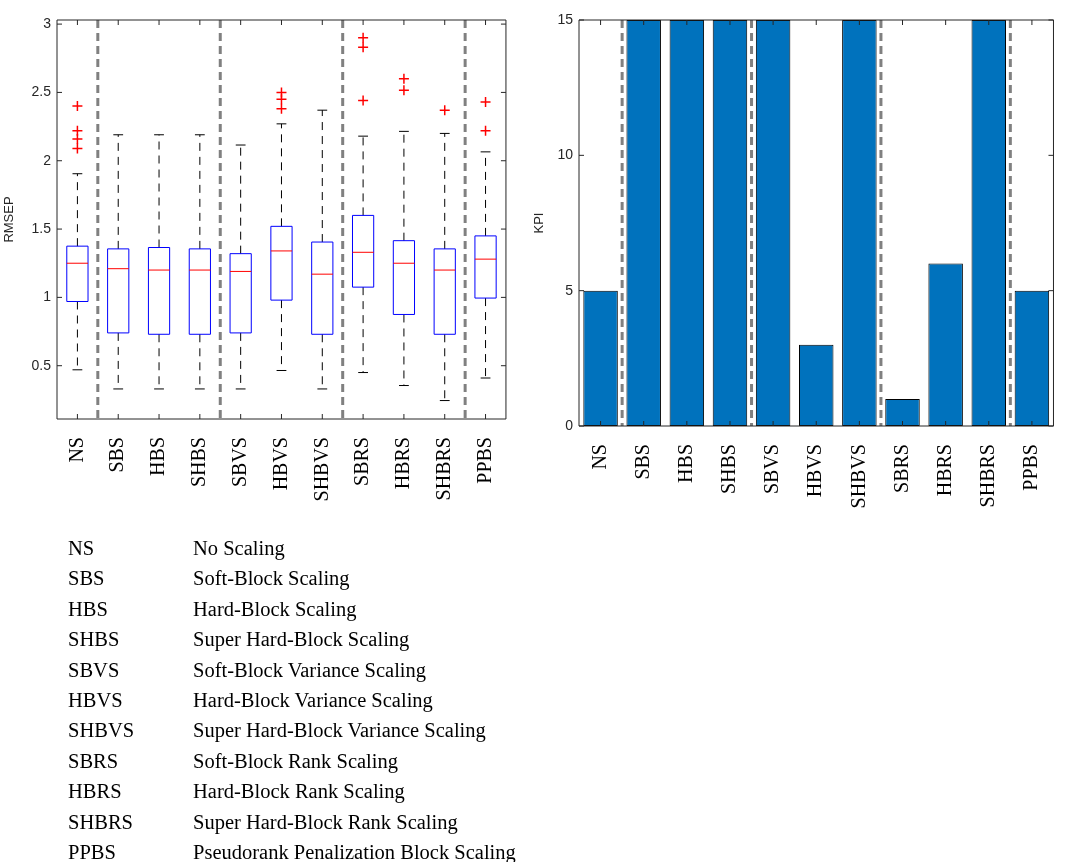  Describe the element at coordinates (247, 669) in the screenshot. I see `text: SBVS Soft-Block Variance Scaling` at that location.